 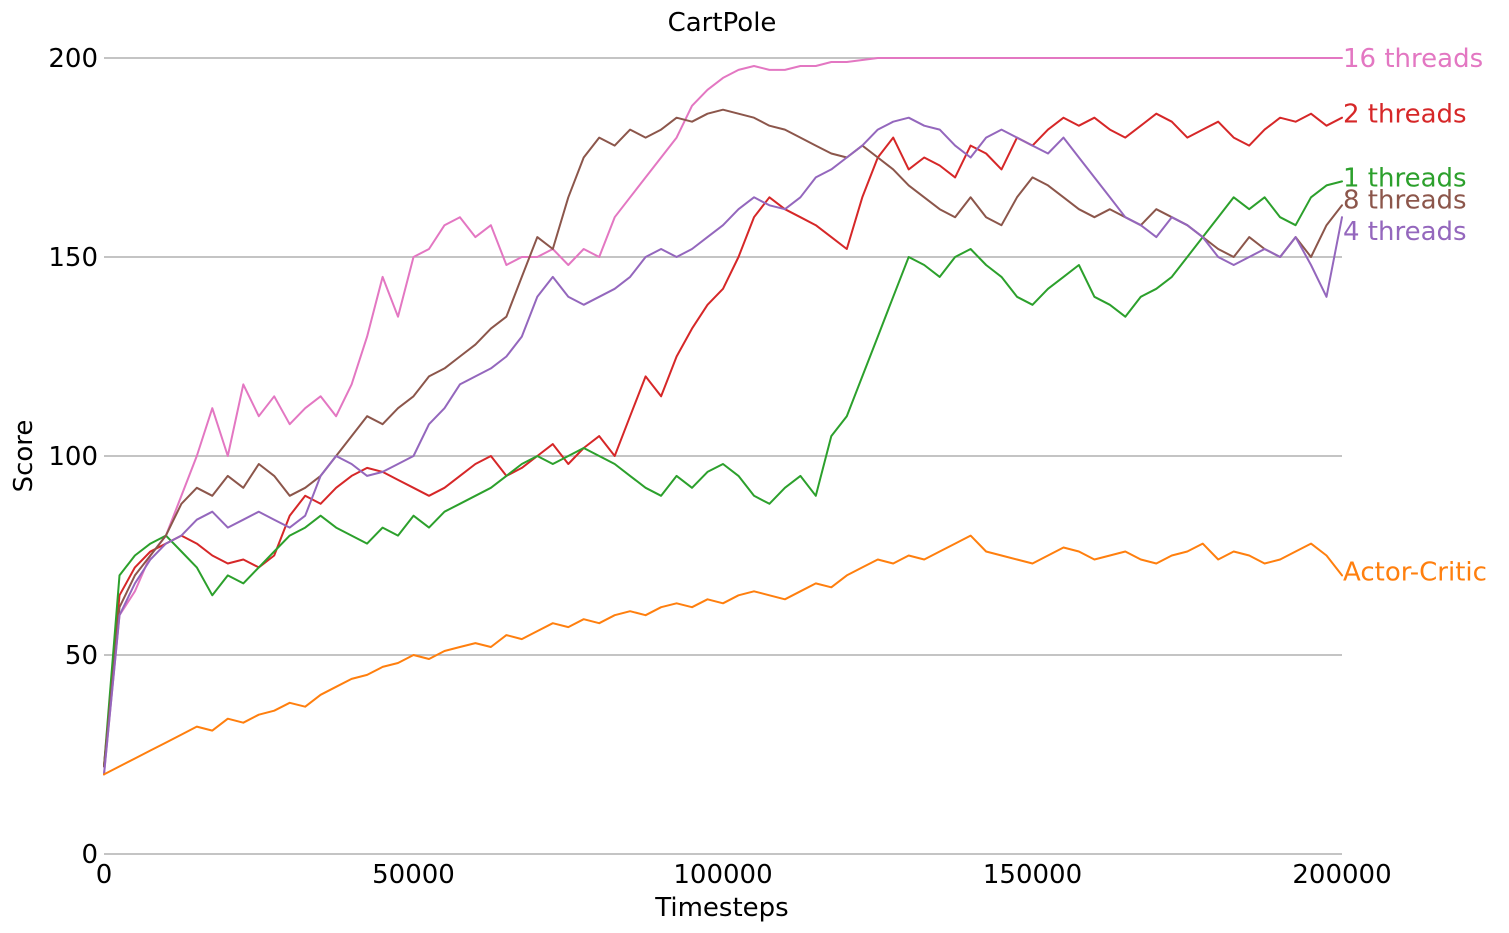 I want to click on x-tick-labels: 0 50000 100000 150000 200000, so click(x=744, y=875).